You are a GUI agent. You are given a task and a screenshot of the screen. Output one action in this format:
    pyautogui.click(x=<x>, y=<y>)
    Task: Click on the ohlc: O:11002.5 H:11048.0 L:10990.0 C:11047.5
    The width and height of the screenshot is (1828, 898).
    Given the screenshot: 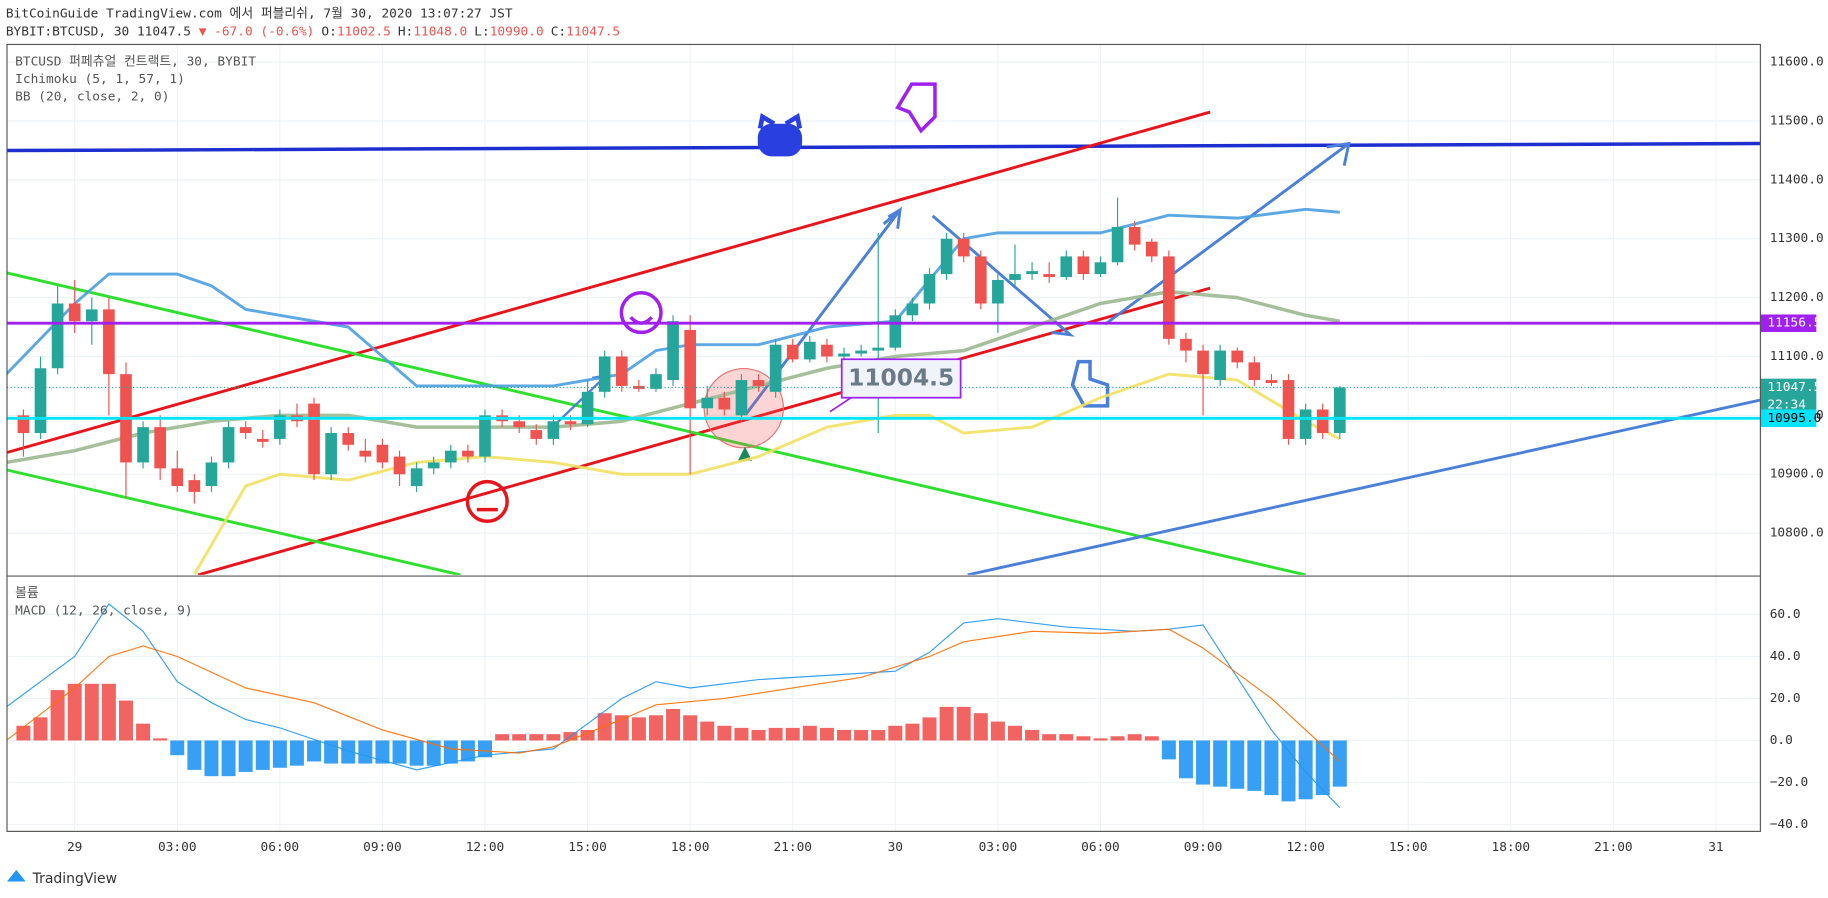 What is the action you would take?
    pyautogui.click(x=470, y=31)
    